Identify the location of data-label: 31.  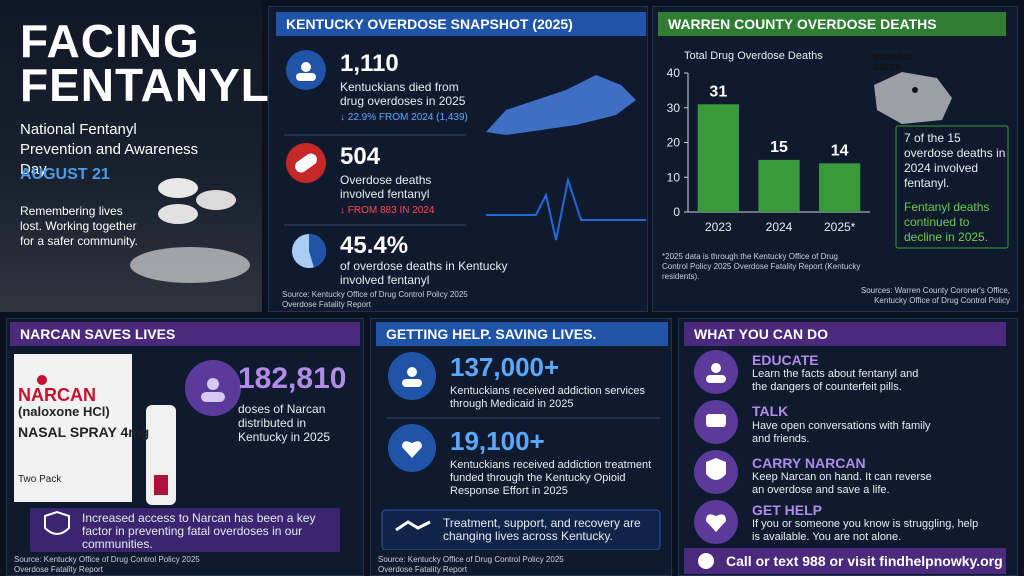
(718, 91).